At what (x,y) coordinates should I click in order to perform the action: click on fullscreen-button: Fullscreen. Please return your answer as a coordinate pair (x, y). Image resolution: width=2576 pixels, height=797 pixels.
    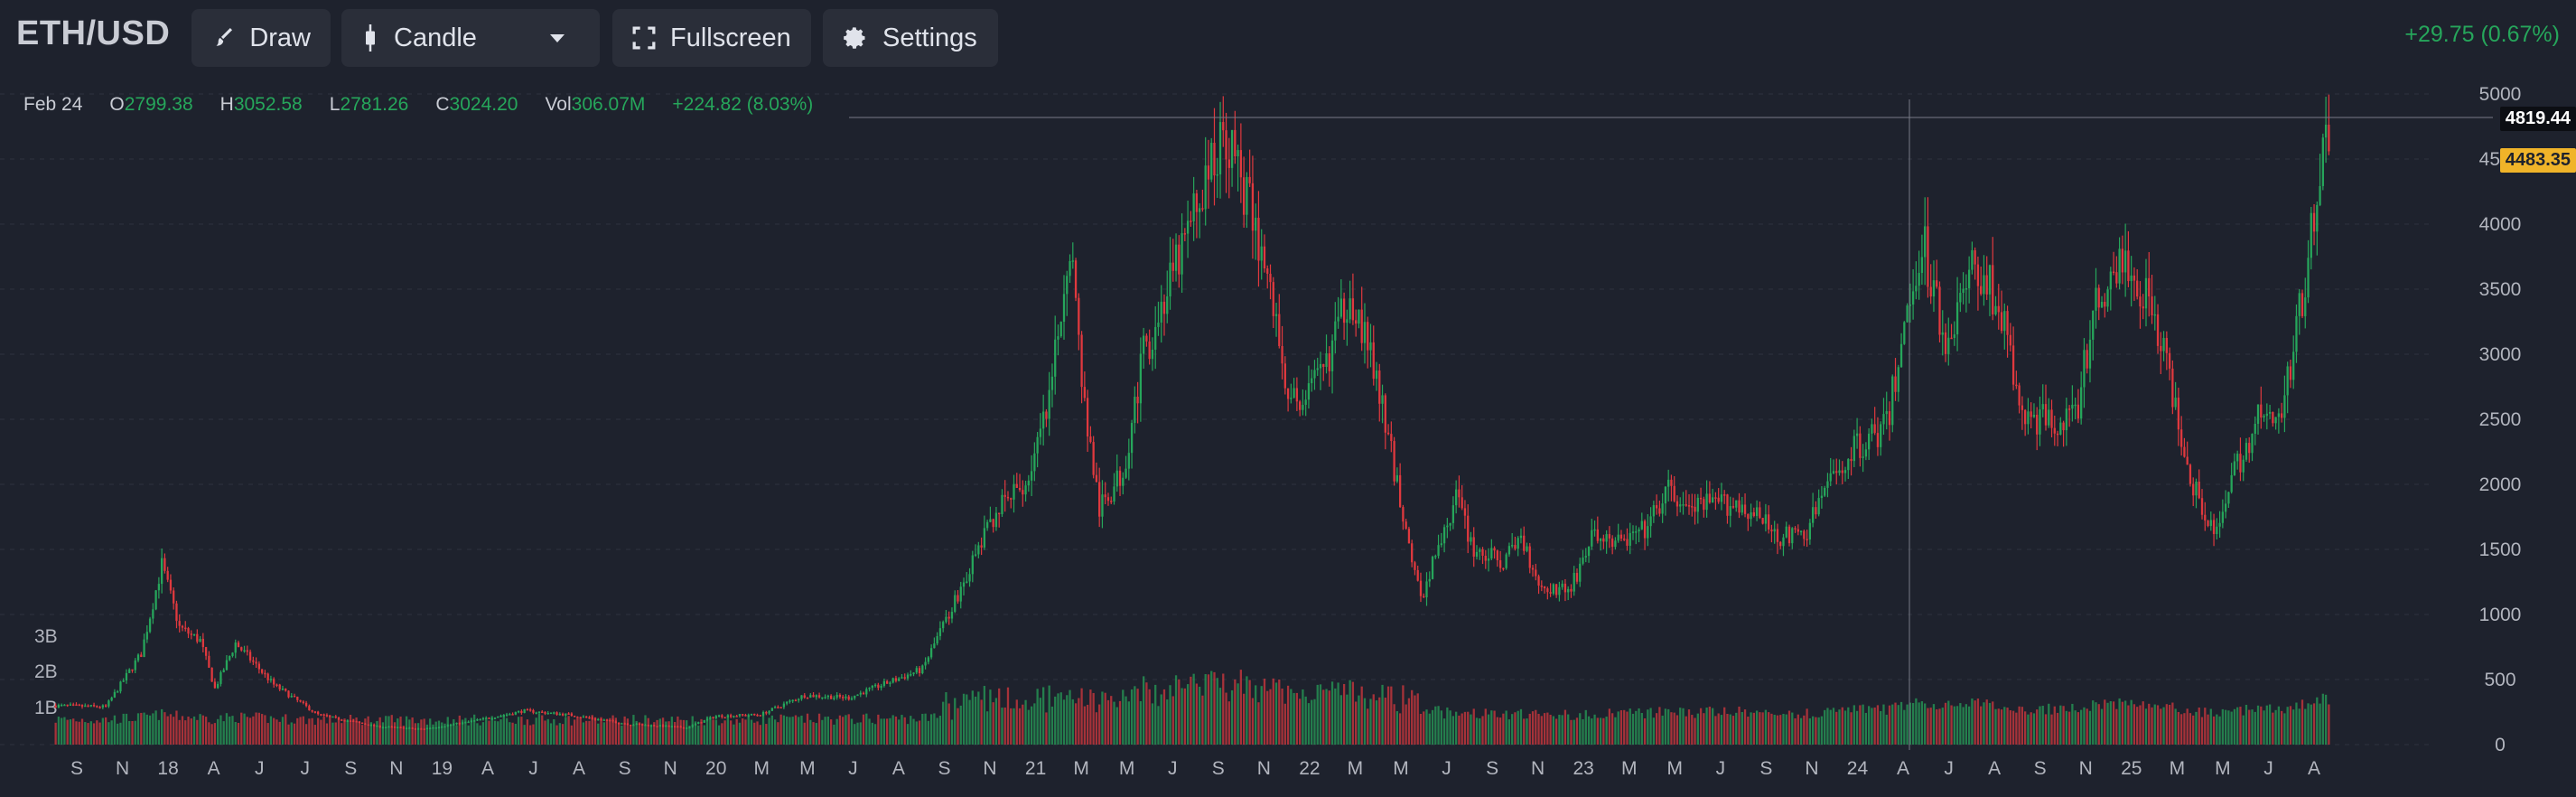
    Looking at the image, I should click on (711, 38).